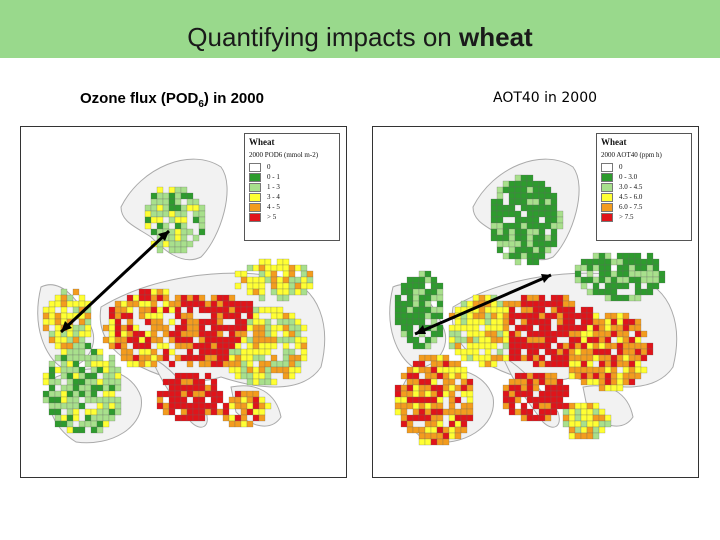  What do you see at coordinates (614, 142) in the screenshot?
I see `aot40-legend-title: Wheat` at bounding box center [614, 142].